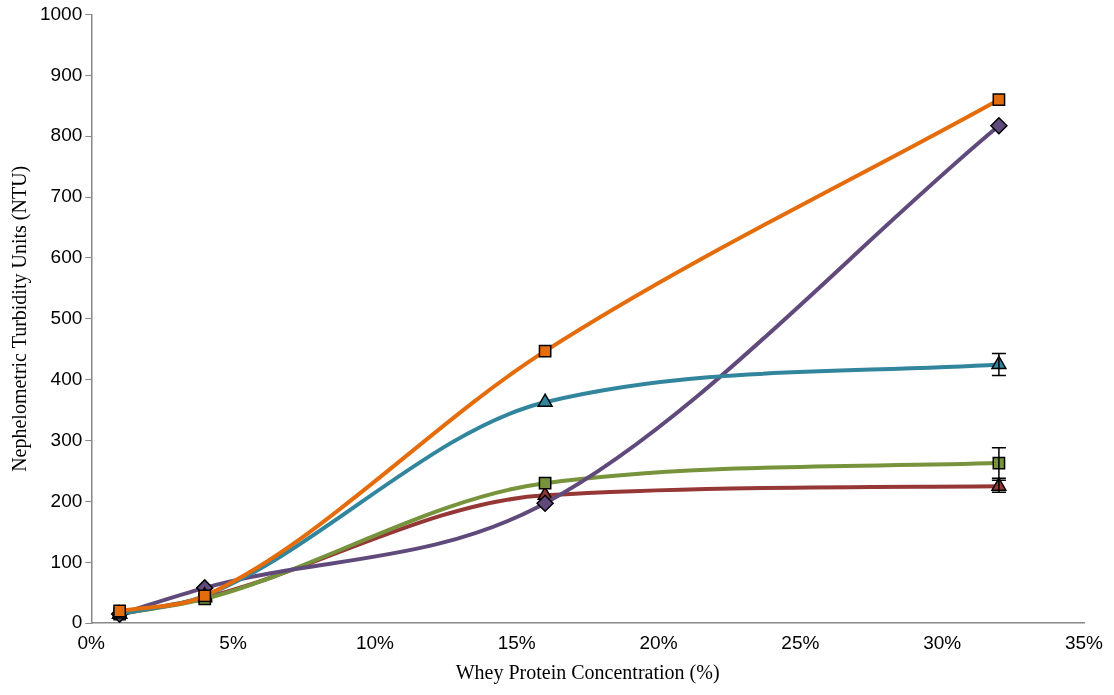  I want to click on y-tick-label: 800, so click(66, 135).